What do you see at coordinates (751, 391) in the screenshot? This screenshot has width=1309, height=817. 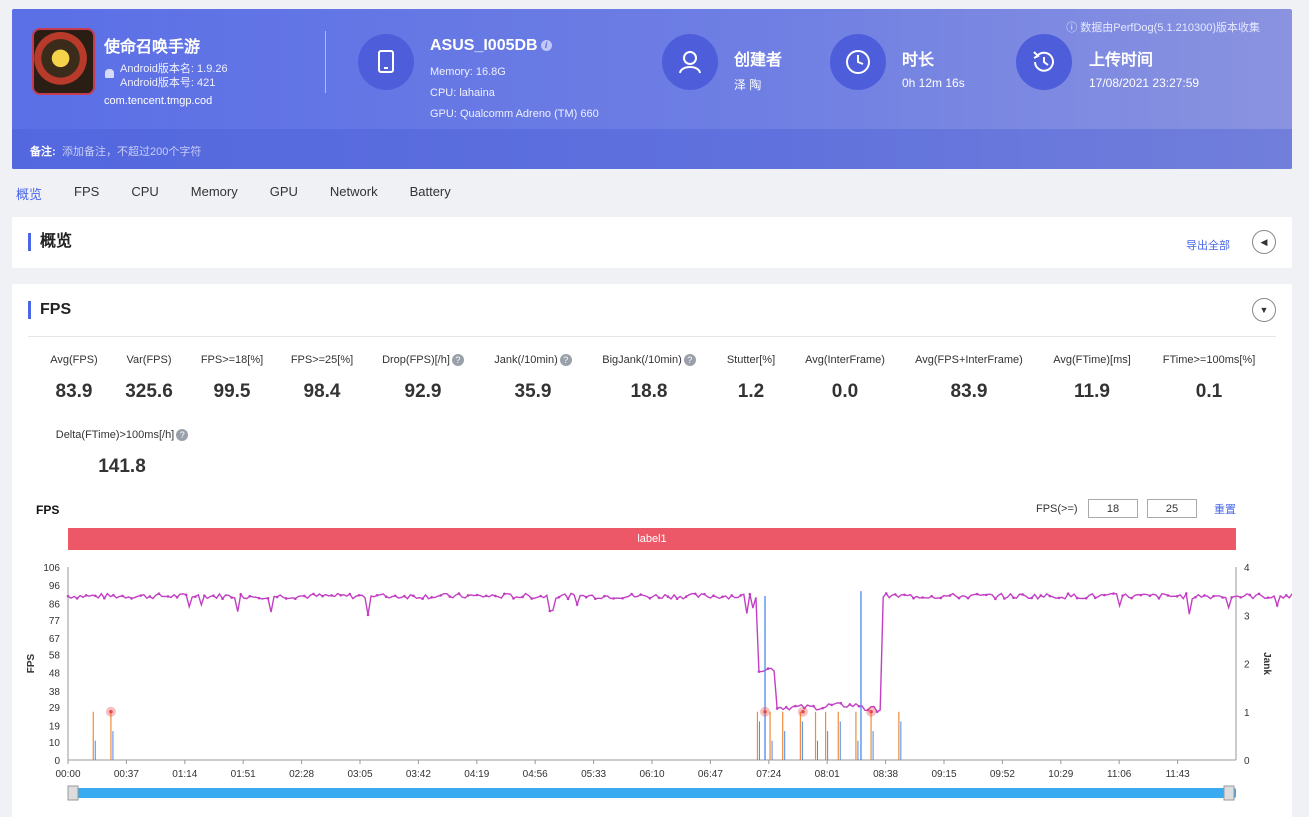 I see `metric-value: 1.2` at bounding box center [751, 391].